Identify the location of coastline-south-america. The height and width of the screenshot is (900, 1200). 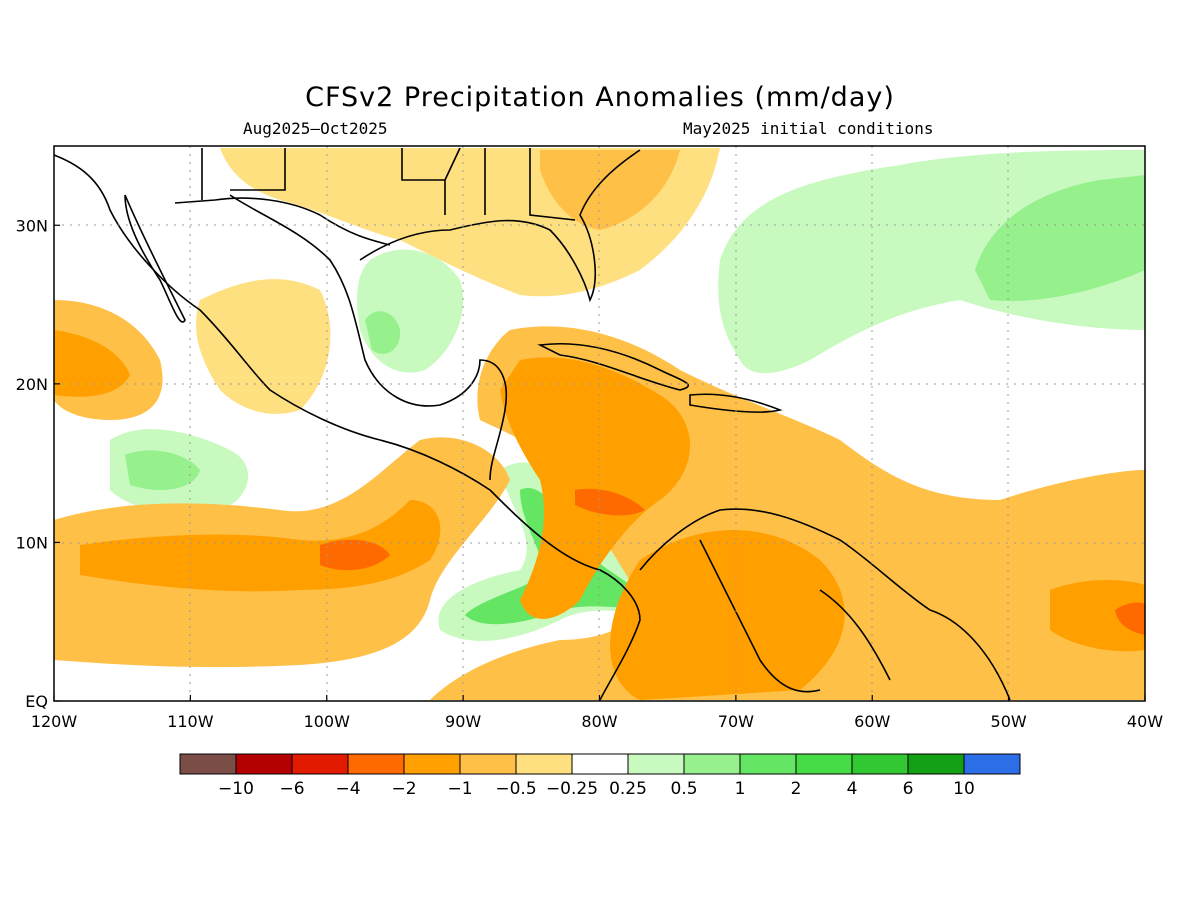
(825, 604).